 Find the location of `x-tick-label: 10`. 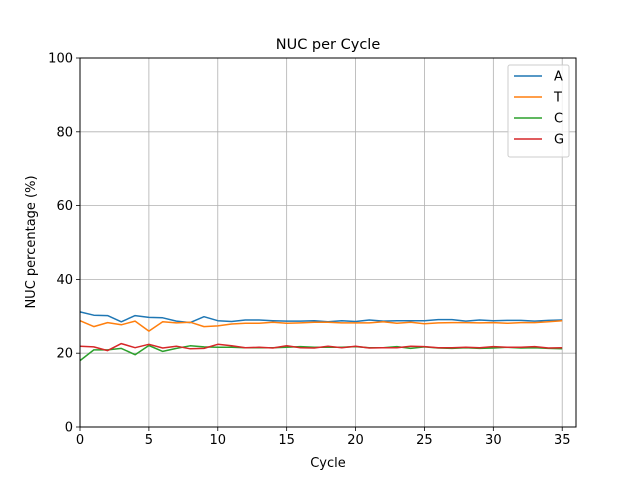

x-tick-label: 10 is located at coordinates (218, 440).